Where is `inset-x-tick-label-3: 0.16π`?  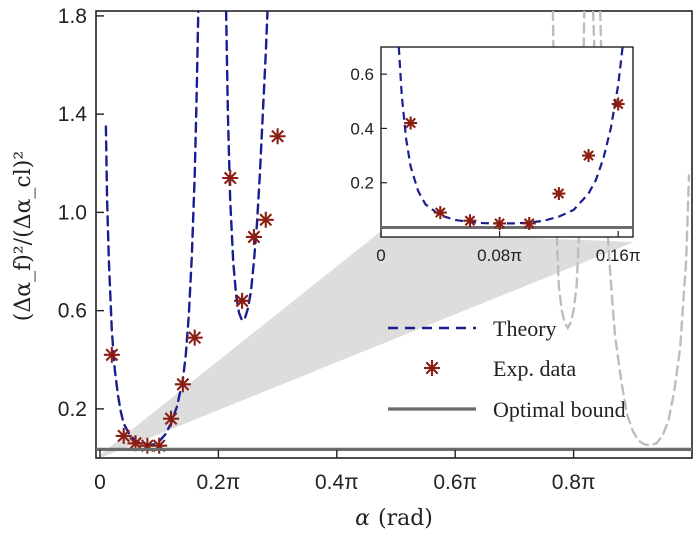 inset-x-tick-label-3: 0.16π is located at coordinates (618, 255).